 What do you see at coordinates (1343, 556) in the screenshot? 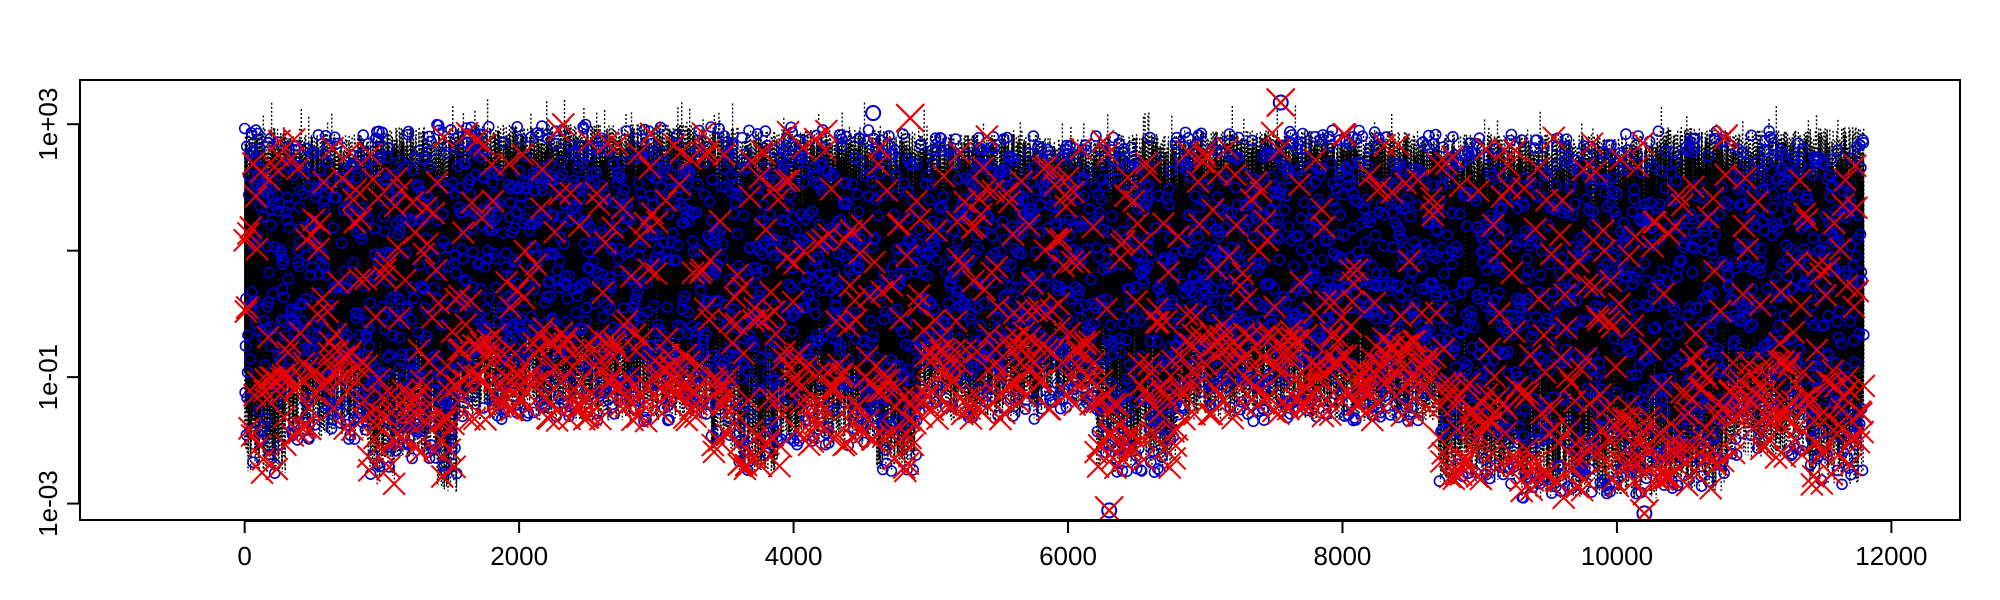
I see `x-tick-label-4: 8000` at bounding box center [1343, 556].